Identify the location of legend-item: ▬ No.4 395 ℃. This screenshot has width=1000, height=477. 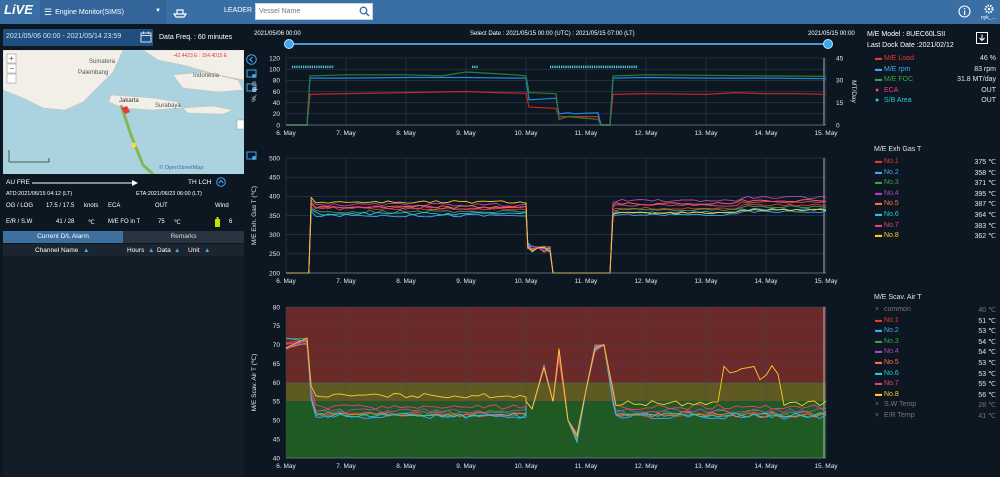
(937, 195).